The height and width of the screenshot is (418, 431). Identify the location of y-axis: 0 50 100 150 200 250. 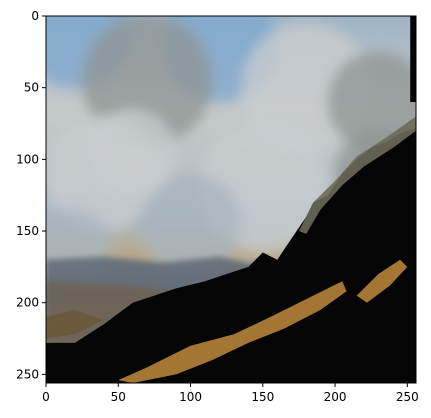
(31, 195).